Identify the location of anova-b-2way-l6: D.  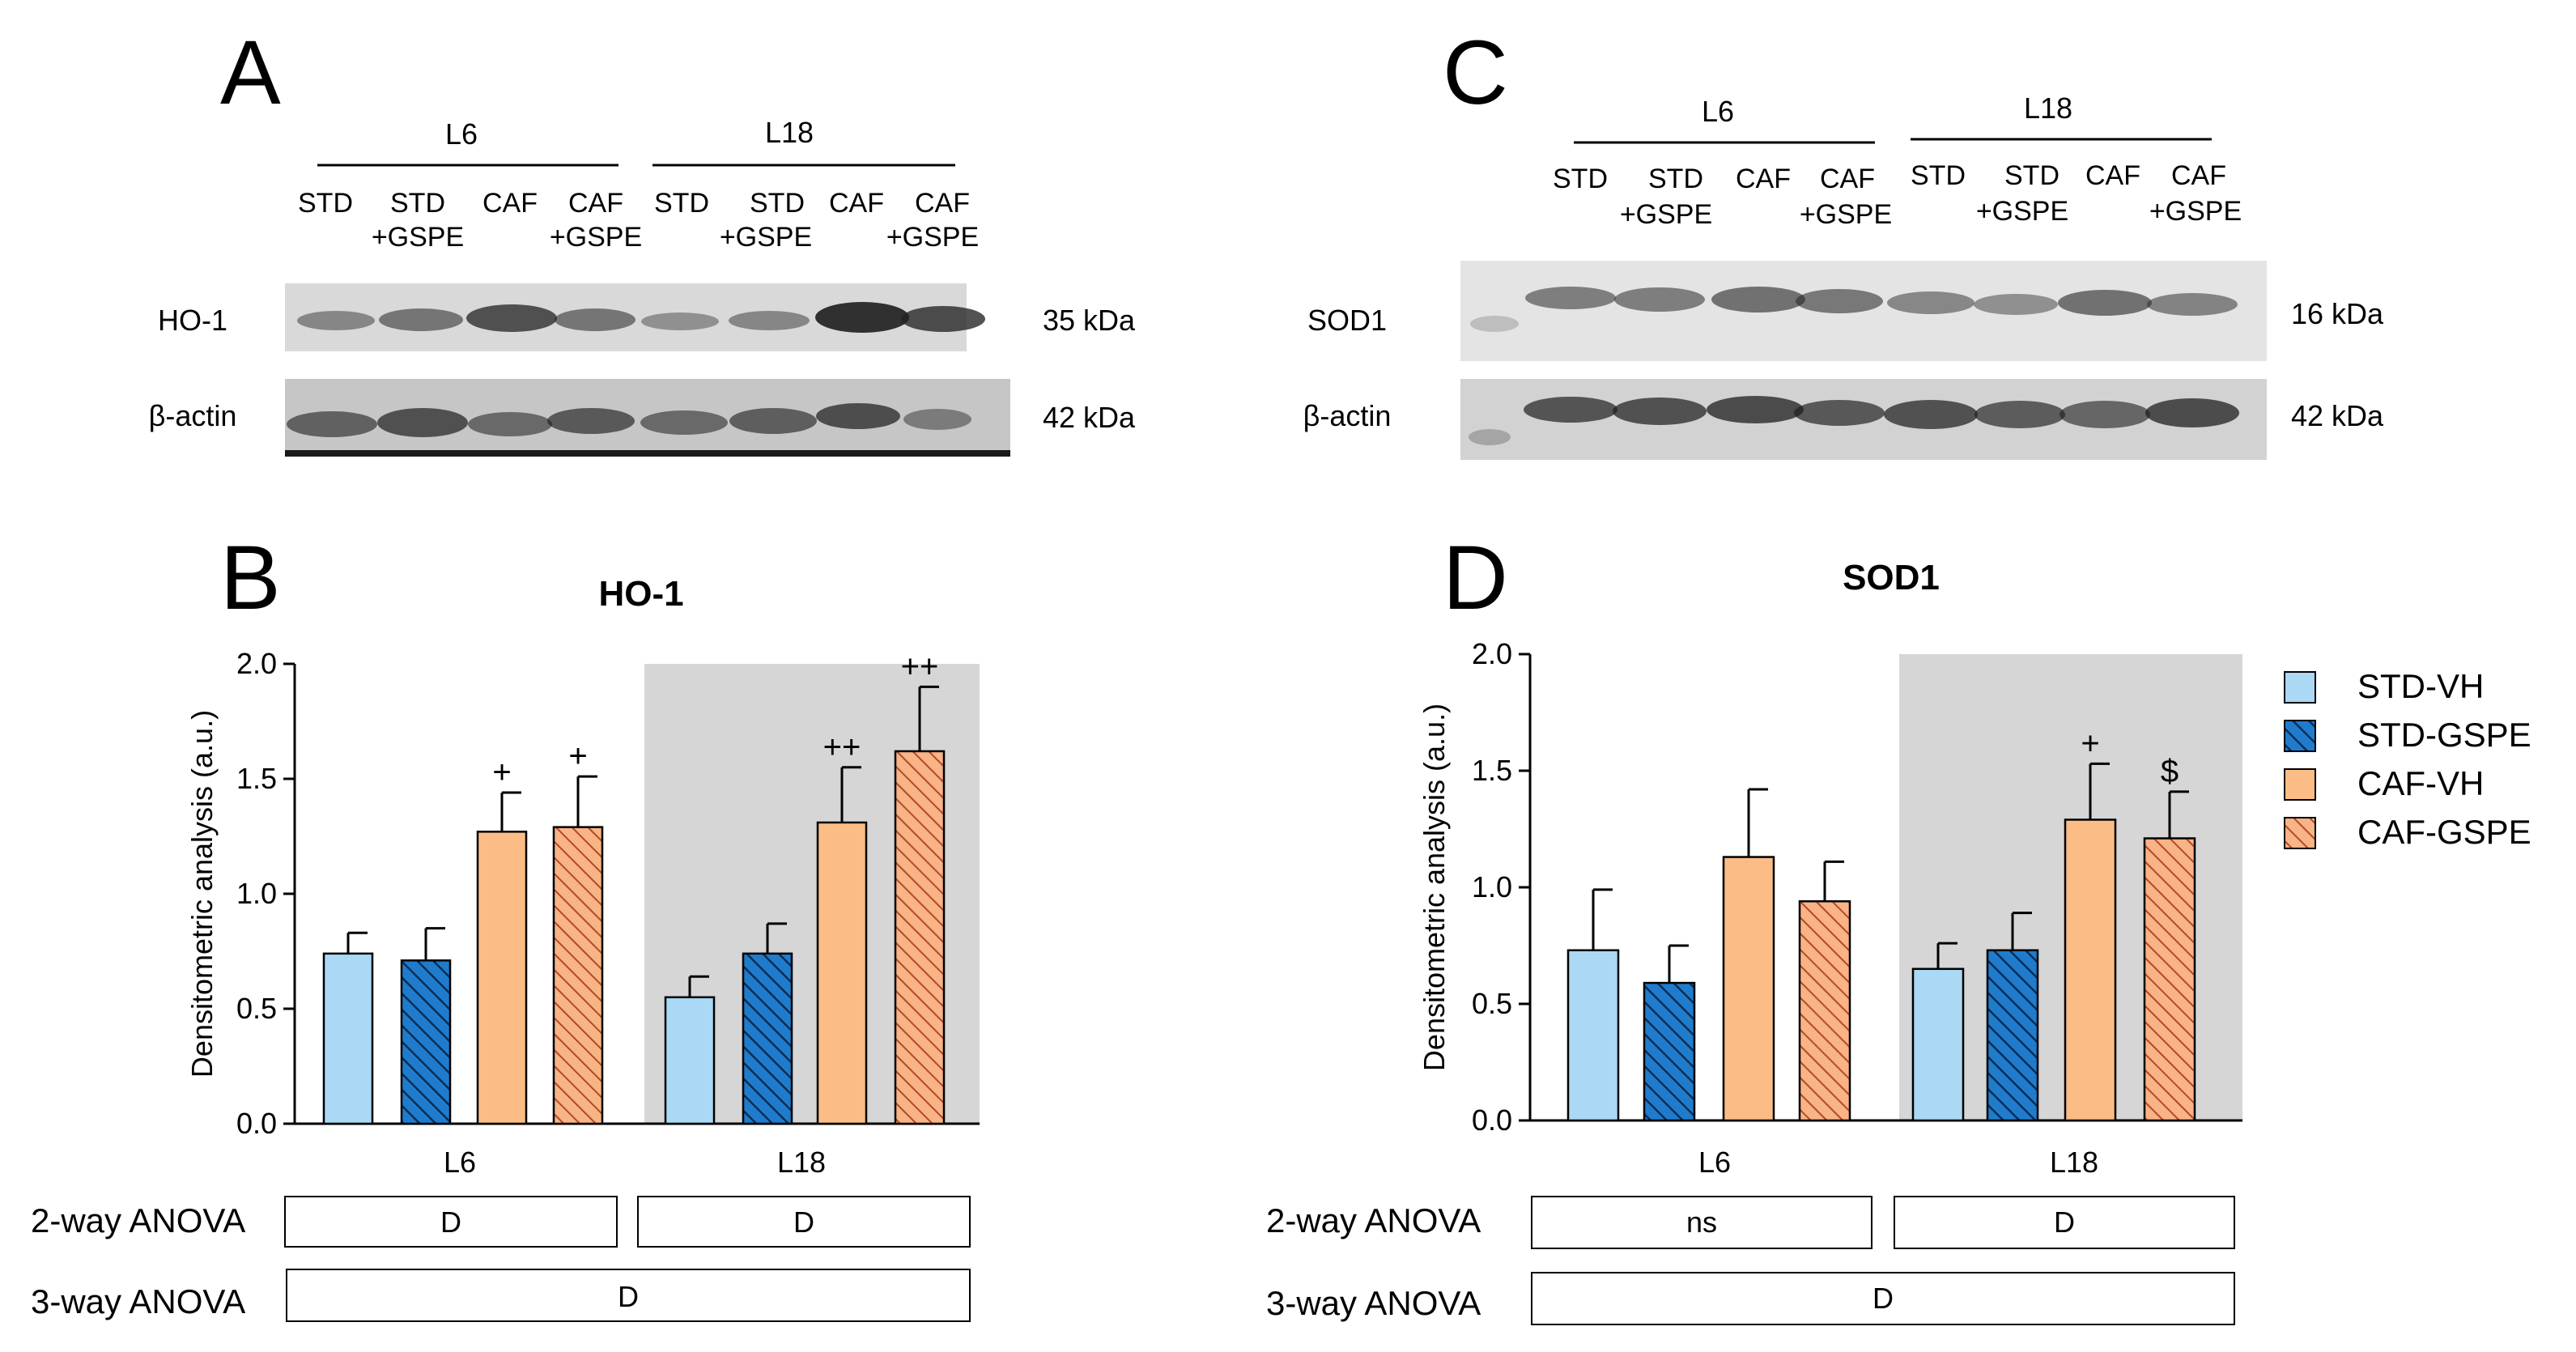
(451, 1222).